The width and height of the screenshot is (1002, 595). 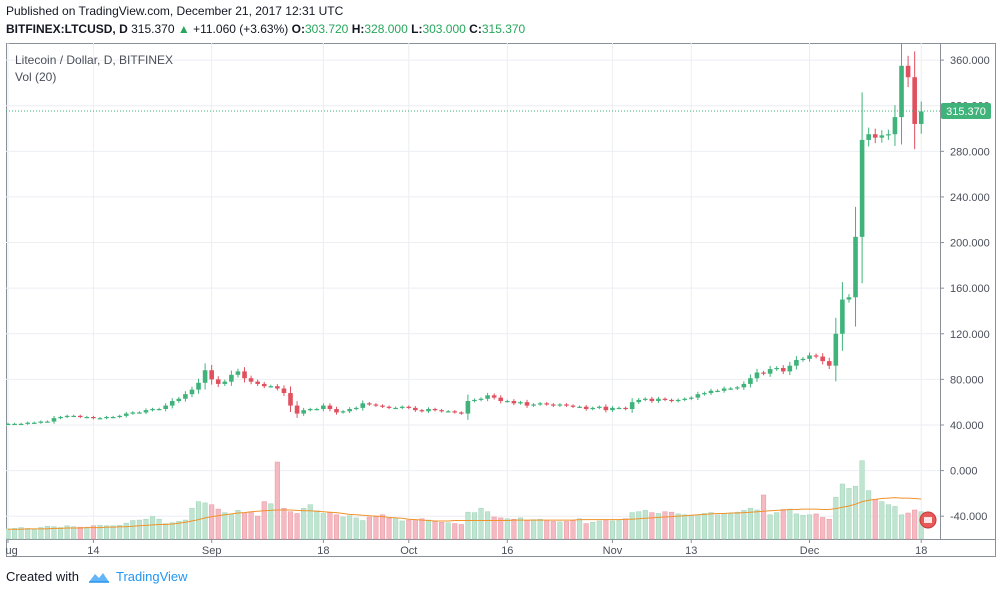 What do you see at coordinates (408, 551) in the screenshot?
I see `x-tick-label: Oct` at bounding box center [408, 551].